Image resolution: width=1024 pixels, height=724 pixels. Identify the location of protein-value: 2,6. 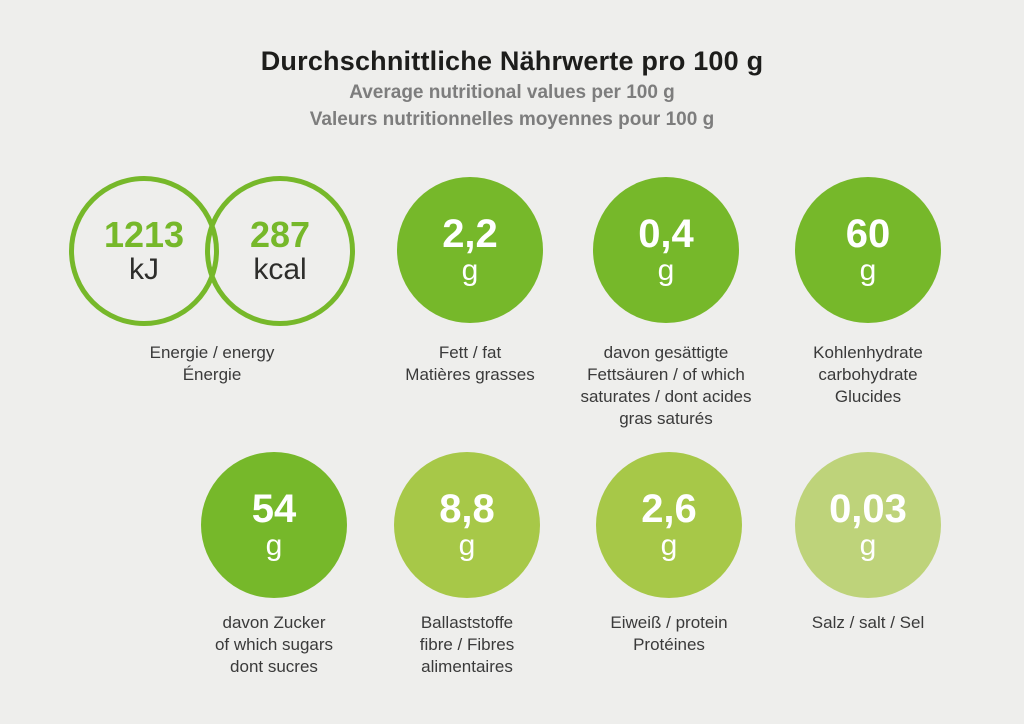
(669, 509).